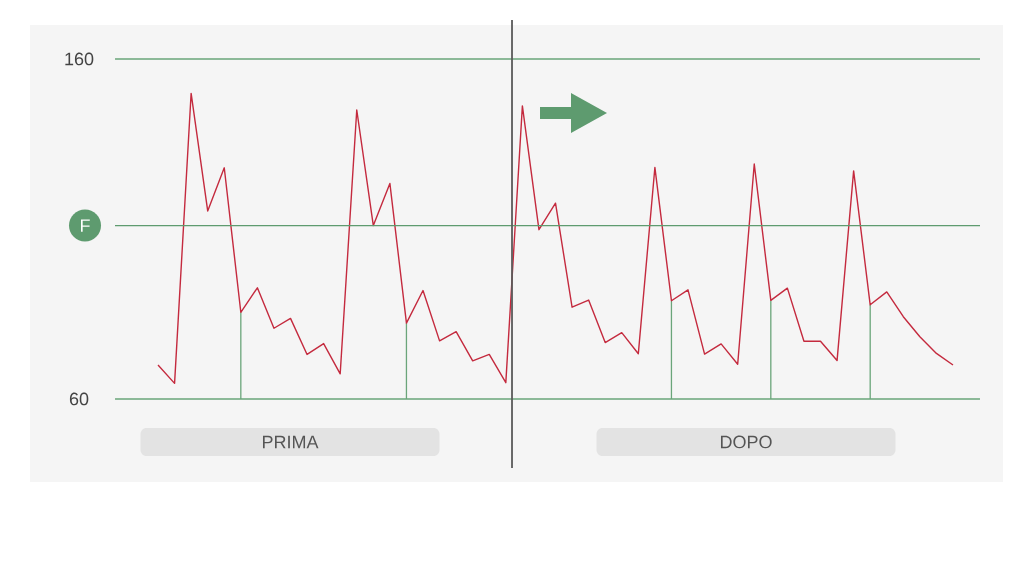  Describe the element at coordinates (746, 442) in the screenshot. I see `text: DOPO` at that location.